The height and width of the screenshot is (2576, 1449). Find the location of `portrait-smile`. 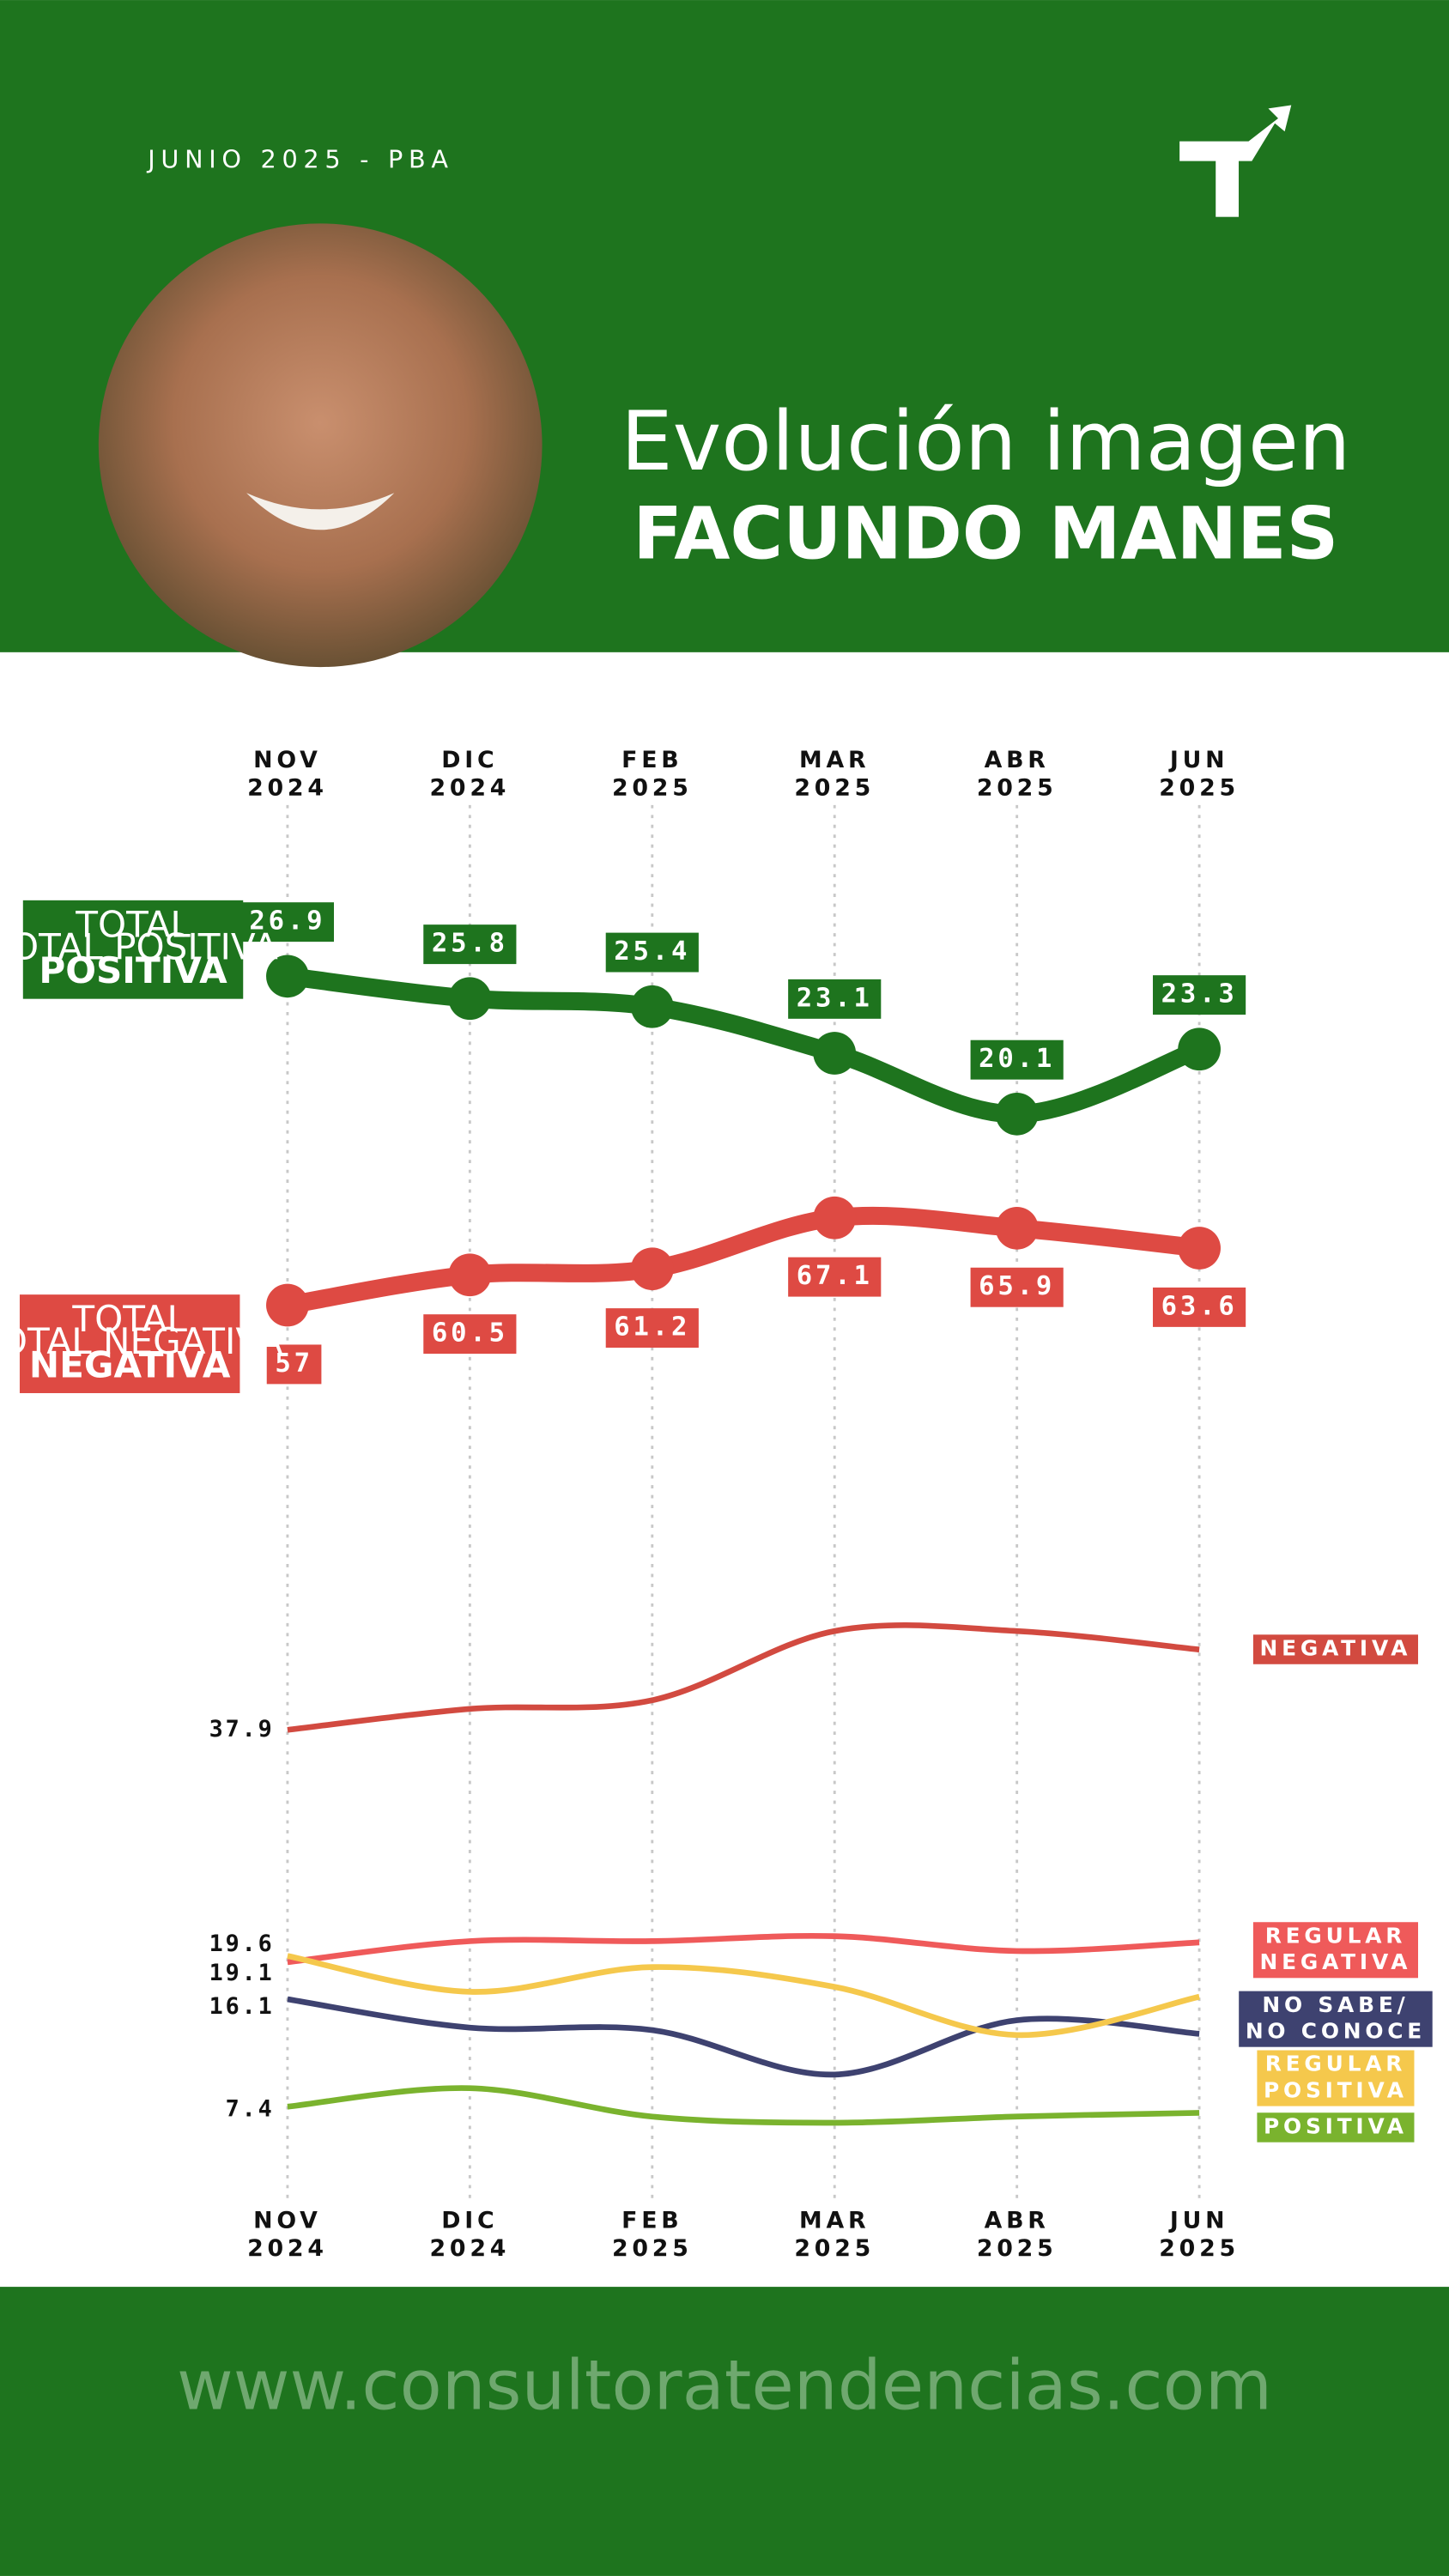

portrait-smile is located at coordinates (320, 512).